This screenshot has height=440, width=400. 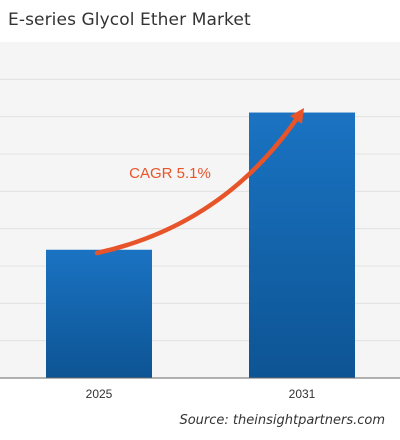 I want to click on bar-2025, so click(x=99, y=313).